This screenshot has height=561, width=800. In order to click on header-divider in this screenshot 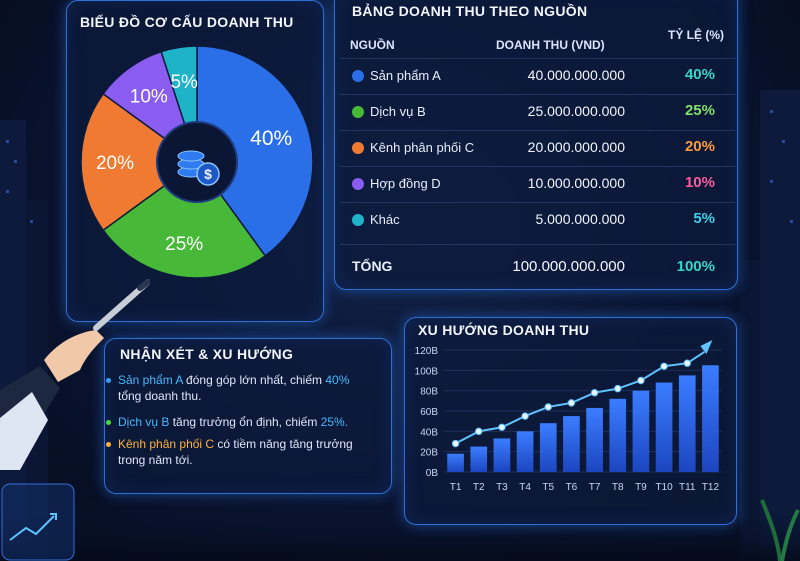, I will do `click(537, 58)`.